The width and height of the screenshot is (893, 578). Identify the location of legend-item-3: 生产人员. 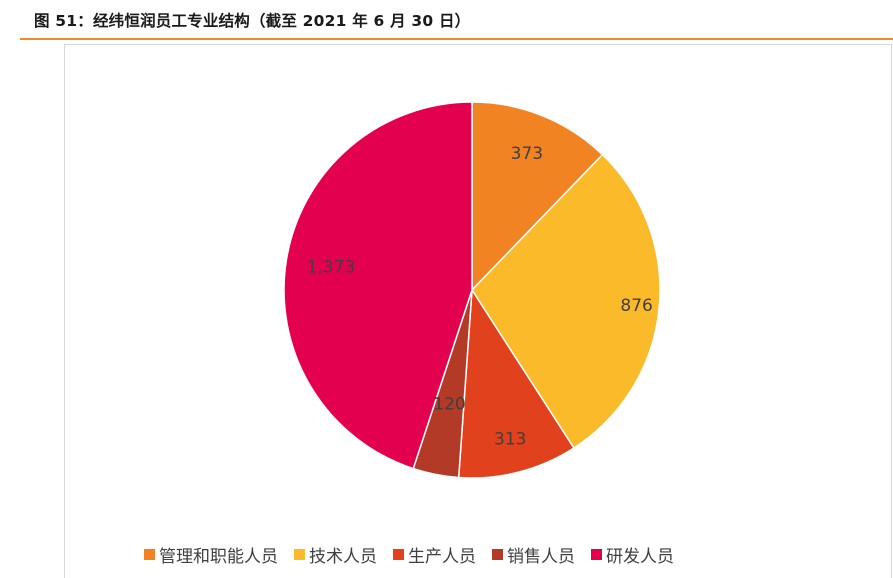
(434, 554).